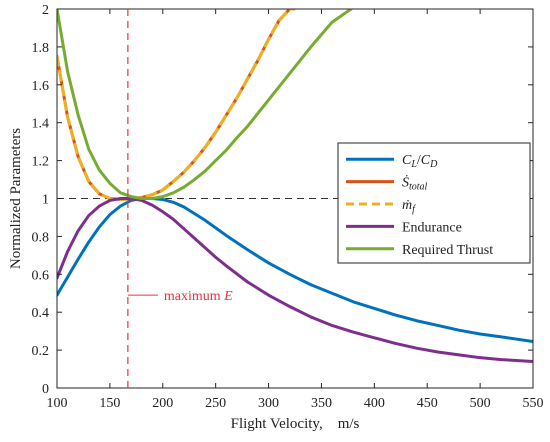 This screenshot has width=550, height=442. I want to click on legend-box, so click(434, 203).